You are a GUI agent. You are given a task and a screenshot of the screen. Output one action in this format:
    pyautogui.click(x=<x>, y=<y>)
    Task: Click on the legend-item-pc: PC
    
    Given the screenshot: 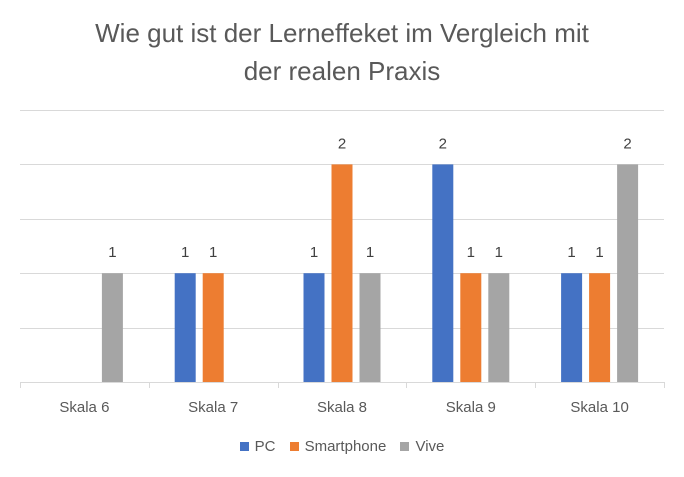 What is the action you would take?
    pyautogui.click(x=257, y=446)
    